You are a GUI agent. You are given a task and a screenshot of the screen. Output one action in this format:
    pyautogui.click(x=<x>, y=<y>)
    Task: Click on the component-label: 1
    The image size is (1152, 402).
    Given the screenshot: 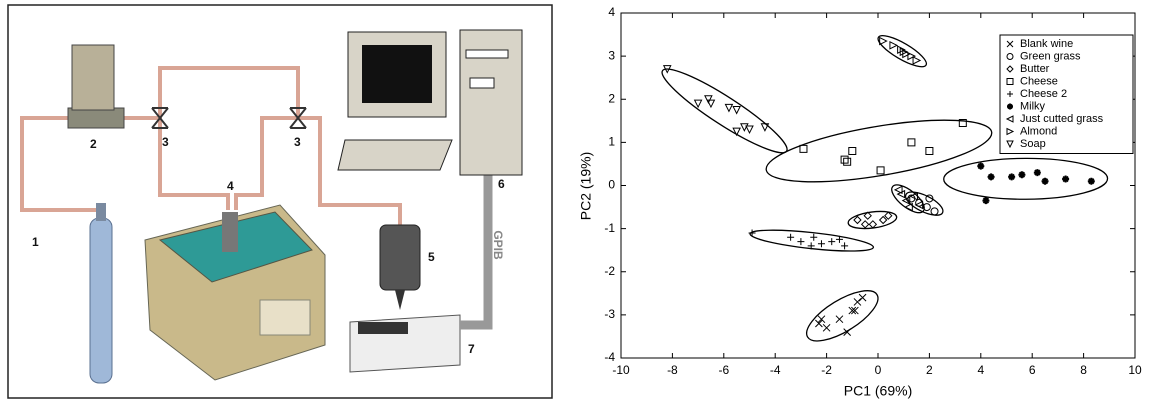 What is the action you would take?
    pyautogui.click(x=35, y=242)
    